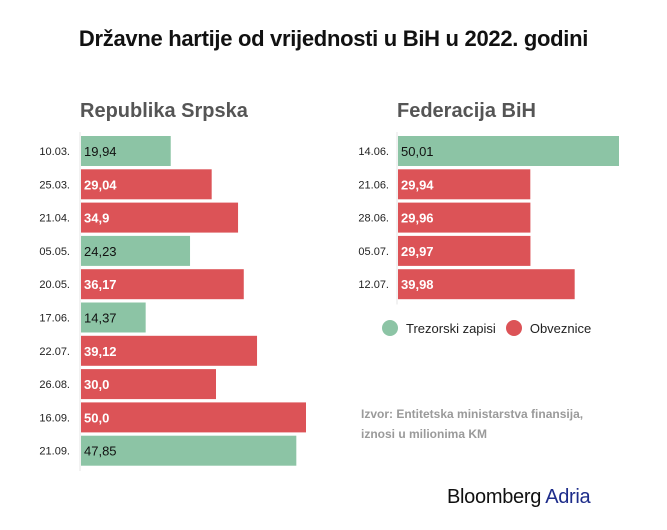 The height and width of the screenshot is (530, 667). Describe the element at coordinates (100, 251) in the screenshot. I see `value-label: 24,23` at that location.